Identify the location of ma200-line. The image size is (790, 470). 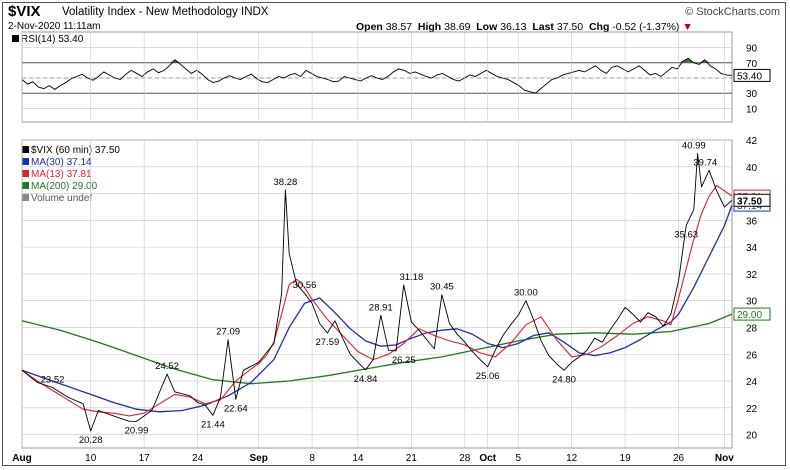
(377, 349).